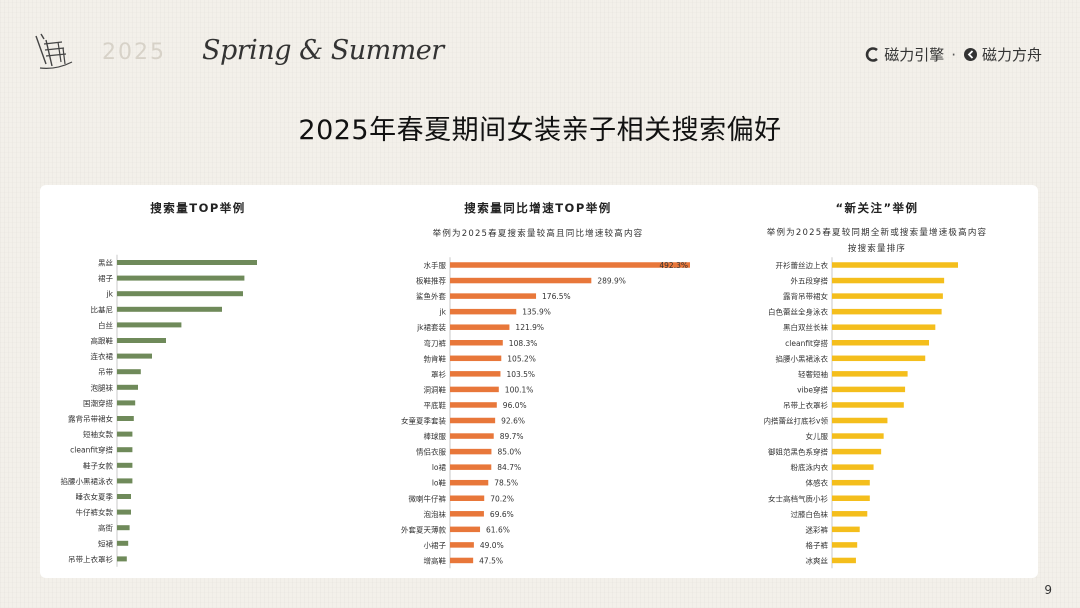 The height and width of the screenshot is (608, 1080). Describe the element at coordinates (98, 403) in the screenshot. I see `chart-category-label: 国潮穿搭` at that location.